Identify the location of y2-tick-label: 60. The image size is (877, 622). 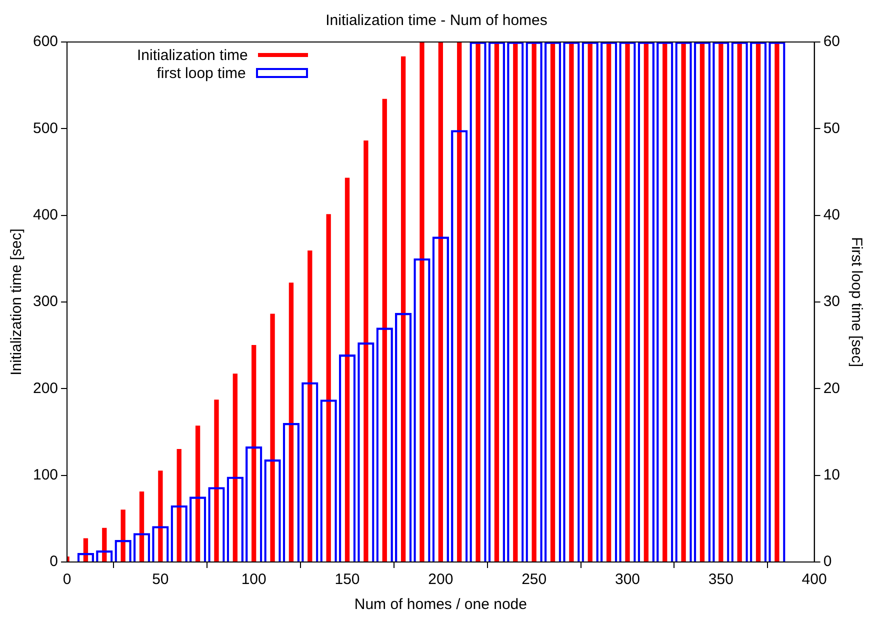
(831, 41).